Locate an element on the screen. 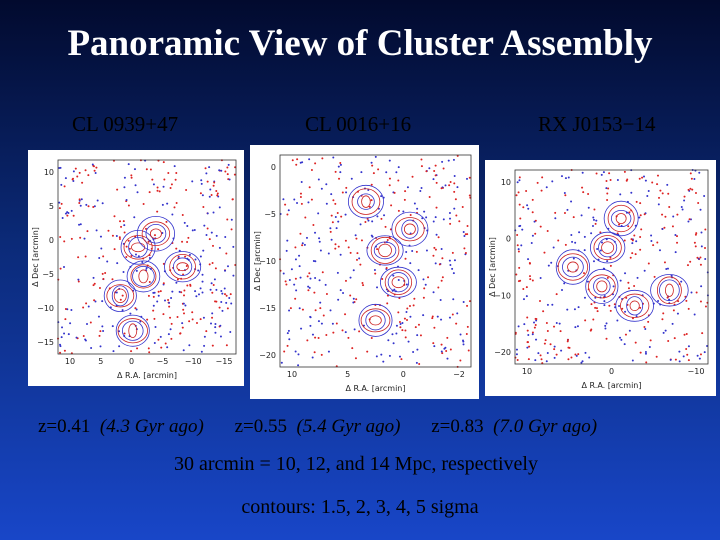 This screenshot has height=540, width=720. redshift: z=0.83 is located at coordinates (457, 426).